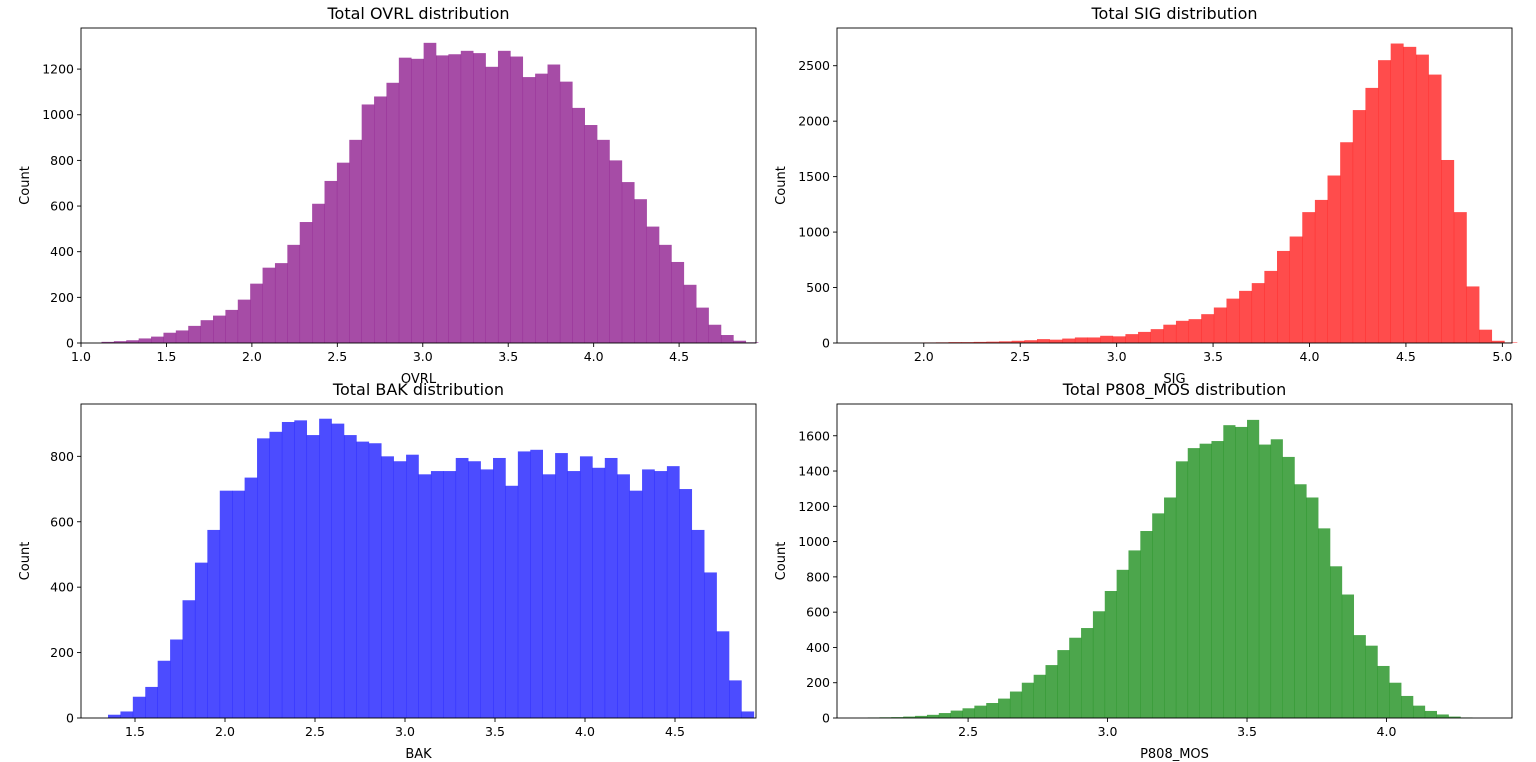 The height and width of the screenshot is (762, 1536). I want to click on x-tick-label: 2.5, so click(1020, 356).